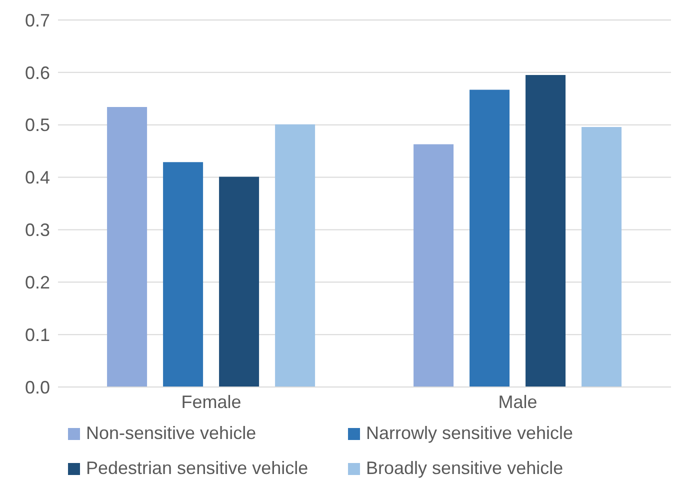  What do you see at coordinates (37, 72) in the screenshot?
I see `y-tick-label: 0.6` at bounding box center [37, 72].